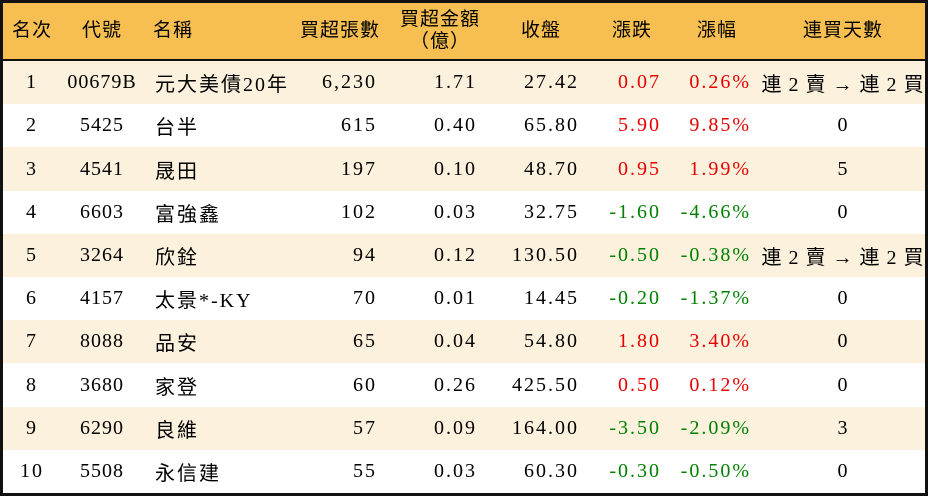 Image resolution: width=928 pixels, height=496 pixels. Describe the element at coordinates (102, 211) in the screenshot. I see `cell-code: 6603` at that location.